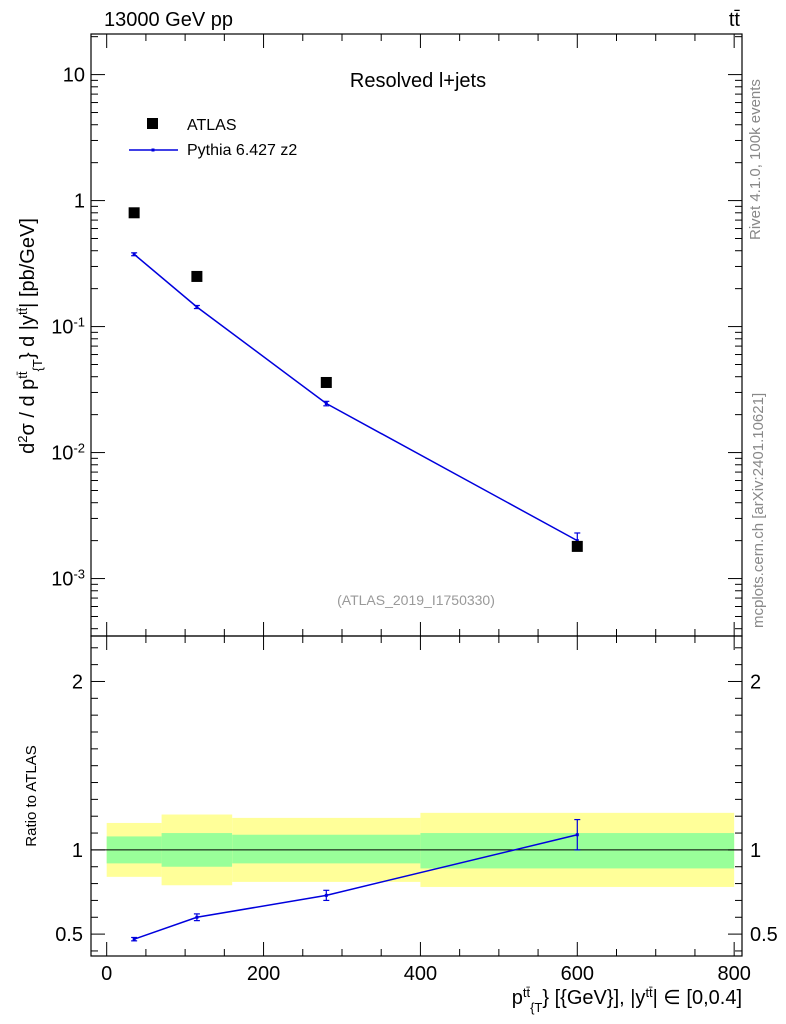  I want to click on ratio-x-axis-label: ptt̄{T} [{GeV}], |ytt̄| ∈ [0,0.4], so click(627, 1000).